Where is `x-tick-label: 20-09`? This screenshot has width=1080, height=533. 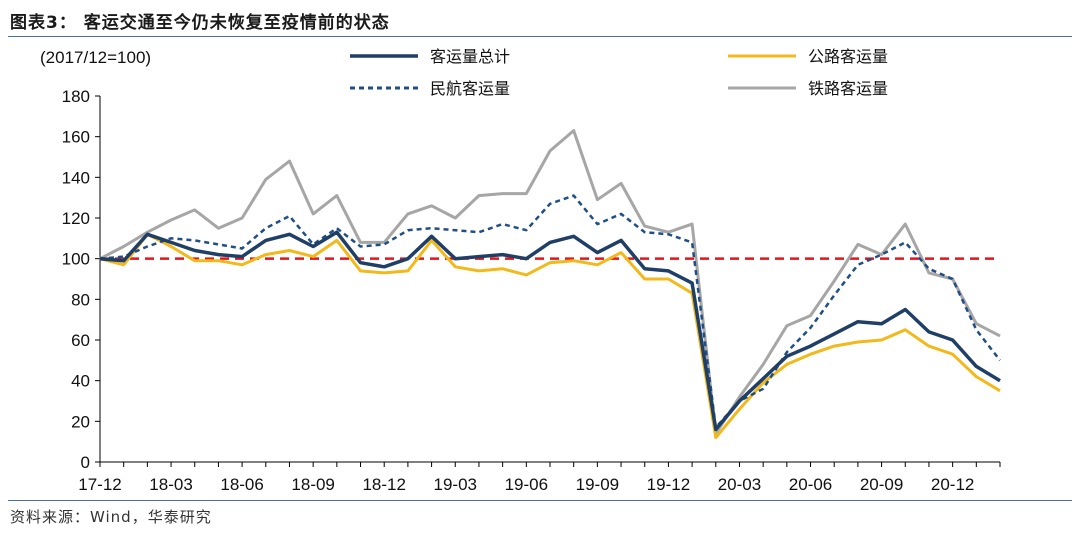 x-tick-label: 20-09 is located at coordinates (881, 484).